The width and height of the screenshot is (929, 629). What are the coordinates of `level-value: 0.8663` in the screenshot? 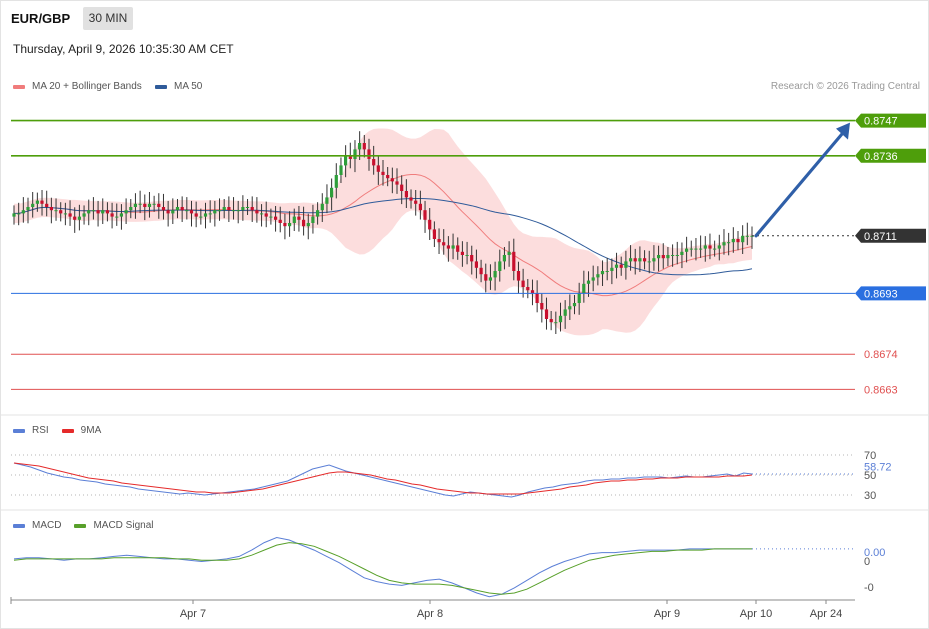 It's located at (881, 390).